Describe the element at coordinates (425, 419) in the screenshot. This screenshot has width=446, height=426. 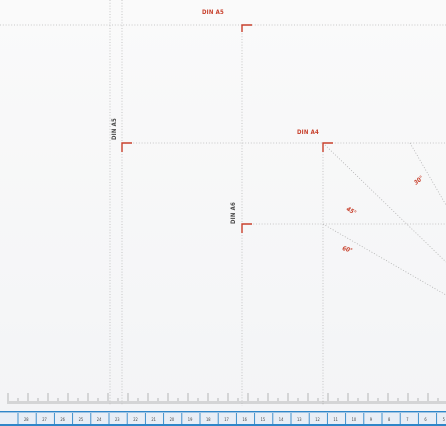
I see `ruler-band-number: 6` at that location.